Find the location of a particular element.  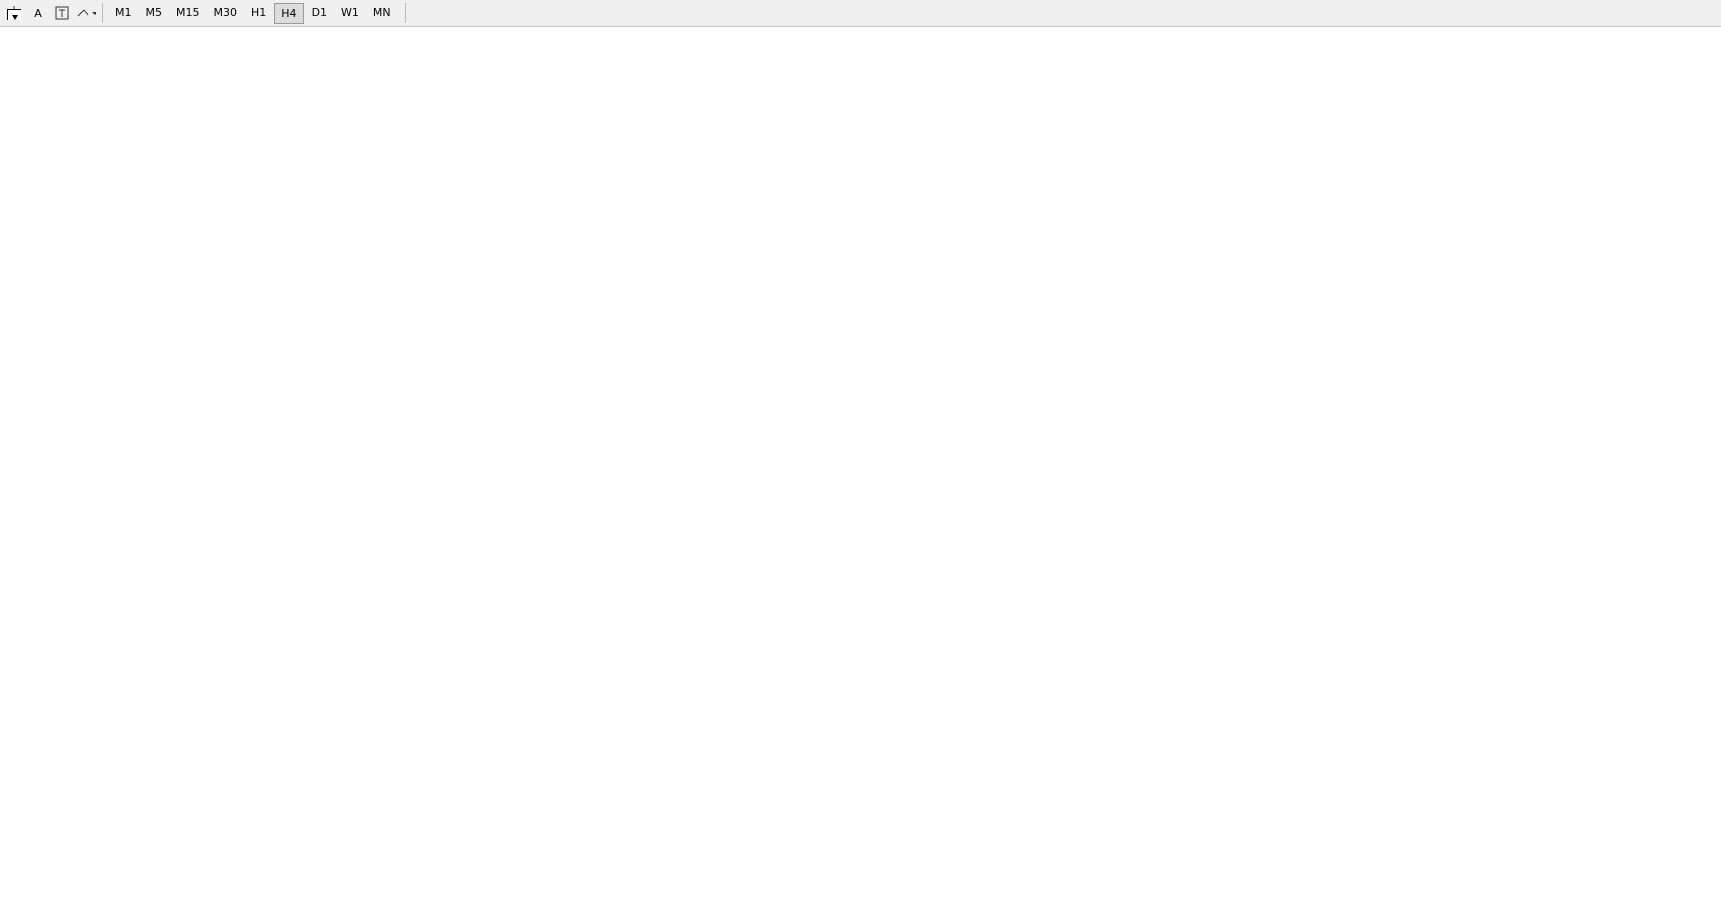

timeframe-button: MN is located at coordinates (381, 12).